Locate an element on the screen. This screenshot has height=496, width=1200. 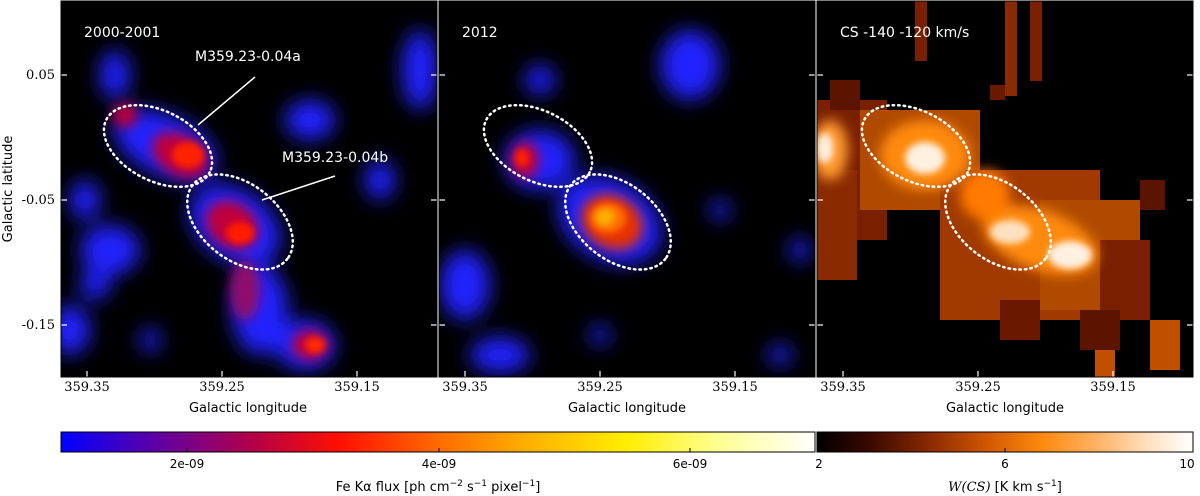
annotation-line-a is located at coordinates (226, 101).